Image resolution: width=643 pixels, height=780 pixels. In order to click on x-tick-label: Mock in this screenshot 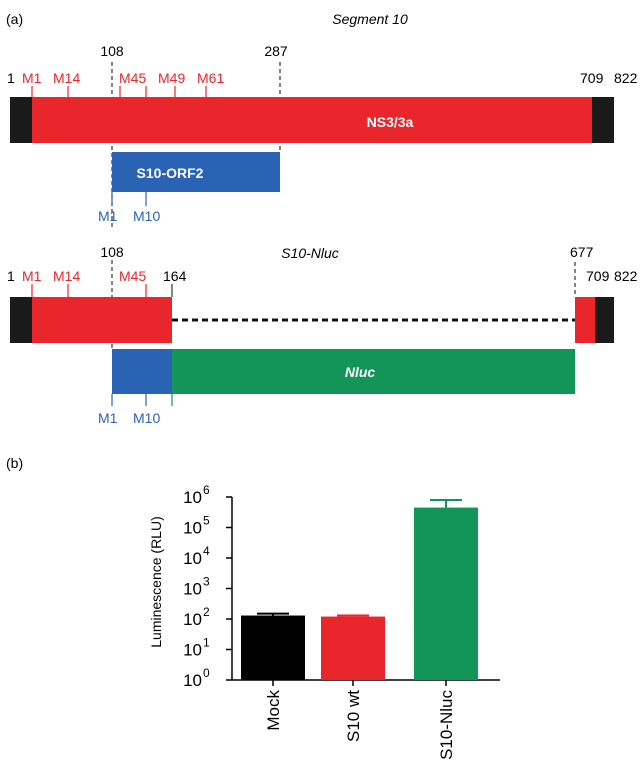, I will do `click(273, 710)`.